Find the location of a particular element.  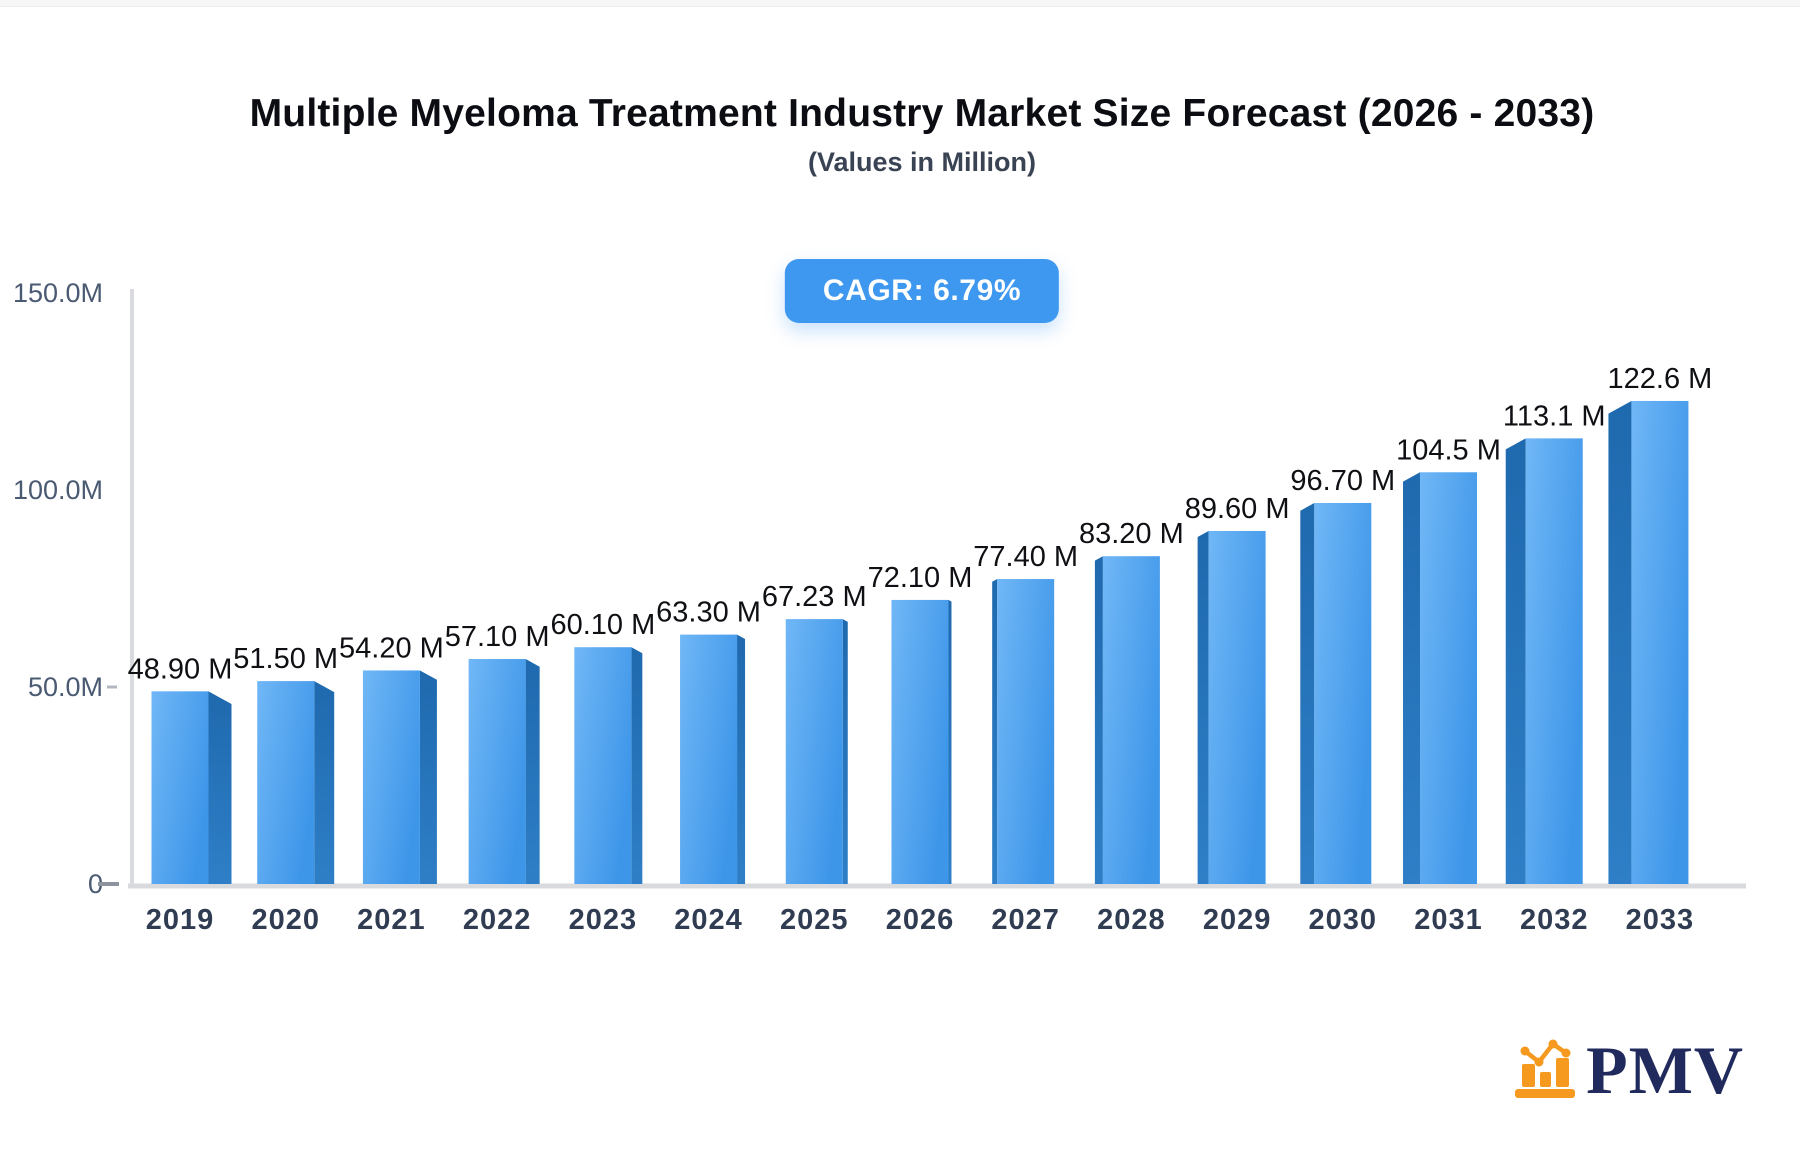

bar-2028-face is located at coordinates (1131, 720).